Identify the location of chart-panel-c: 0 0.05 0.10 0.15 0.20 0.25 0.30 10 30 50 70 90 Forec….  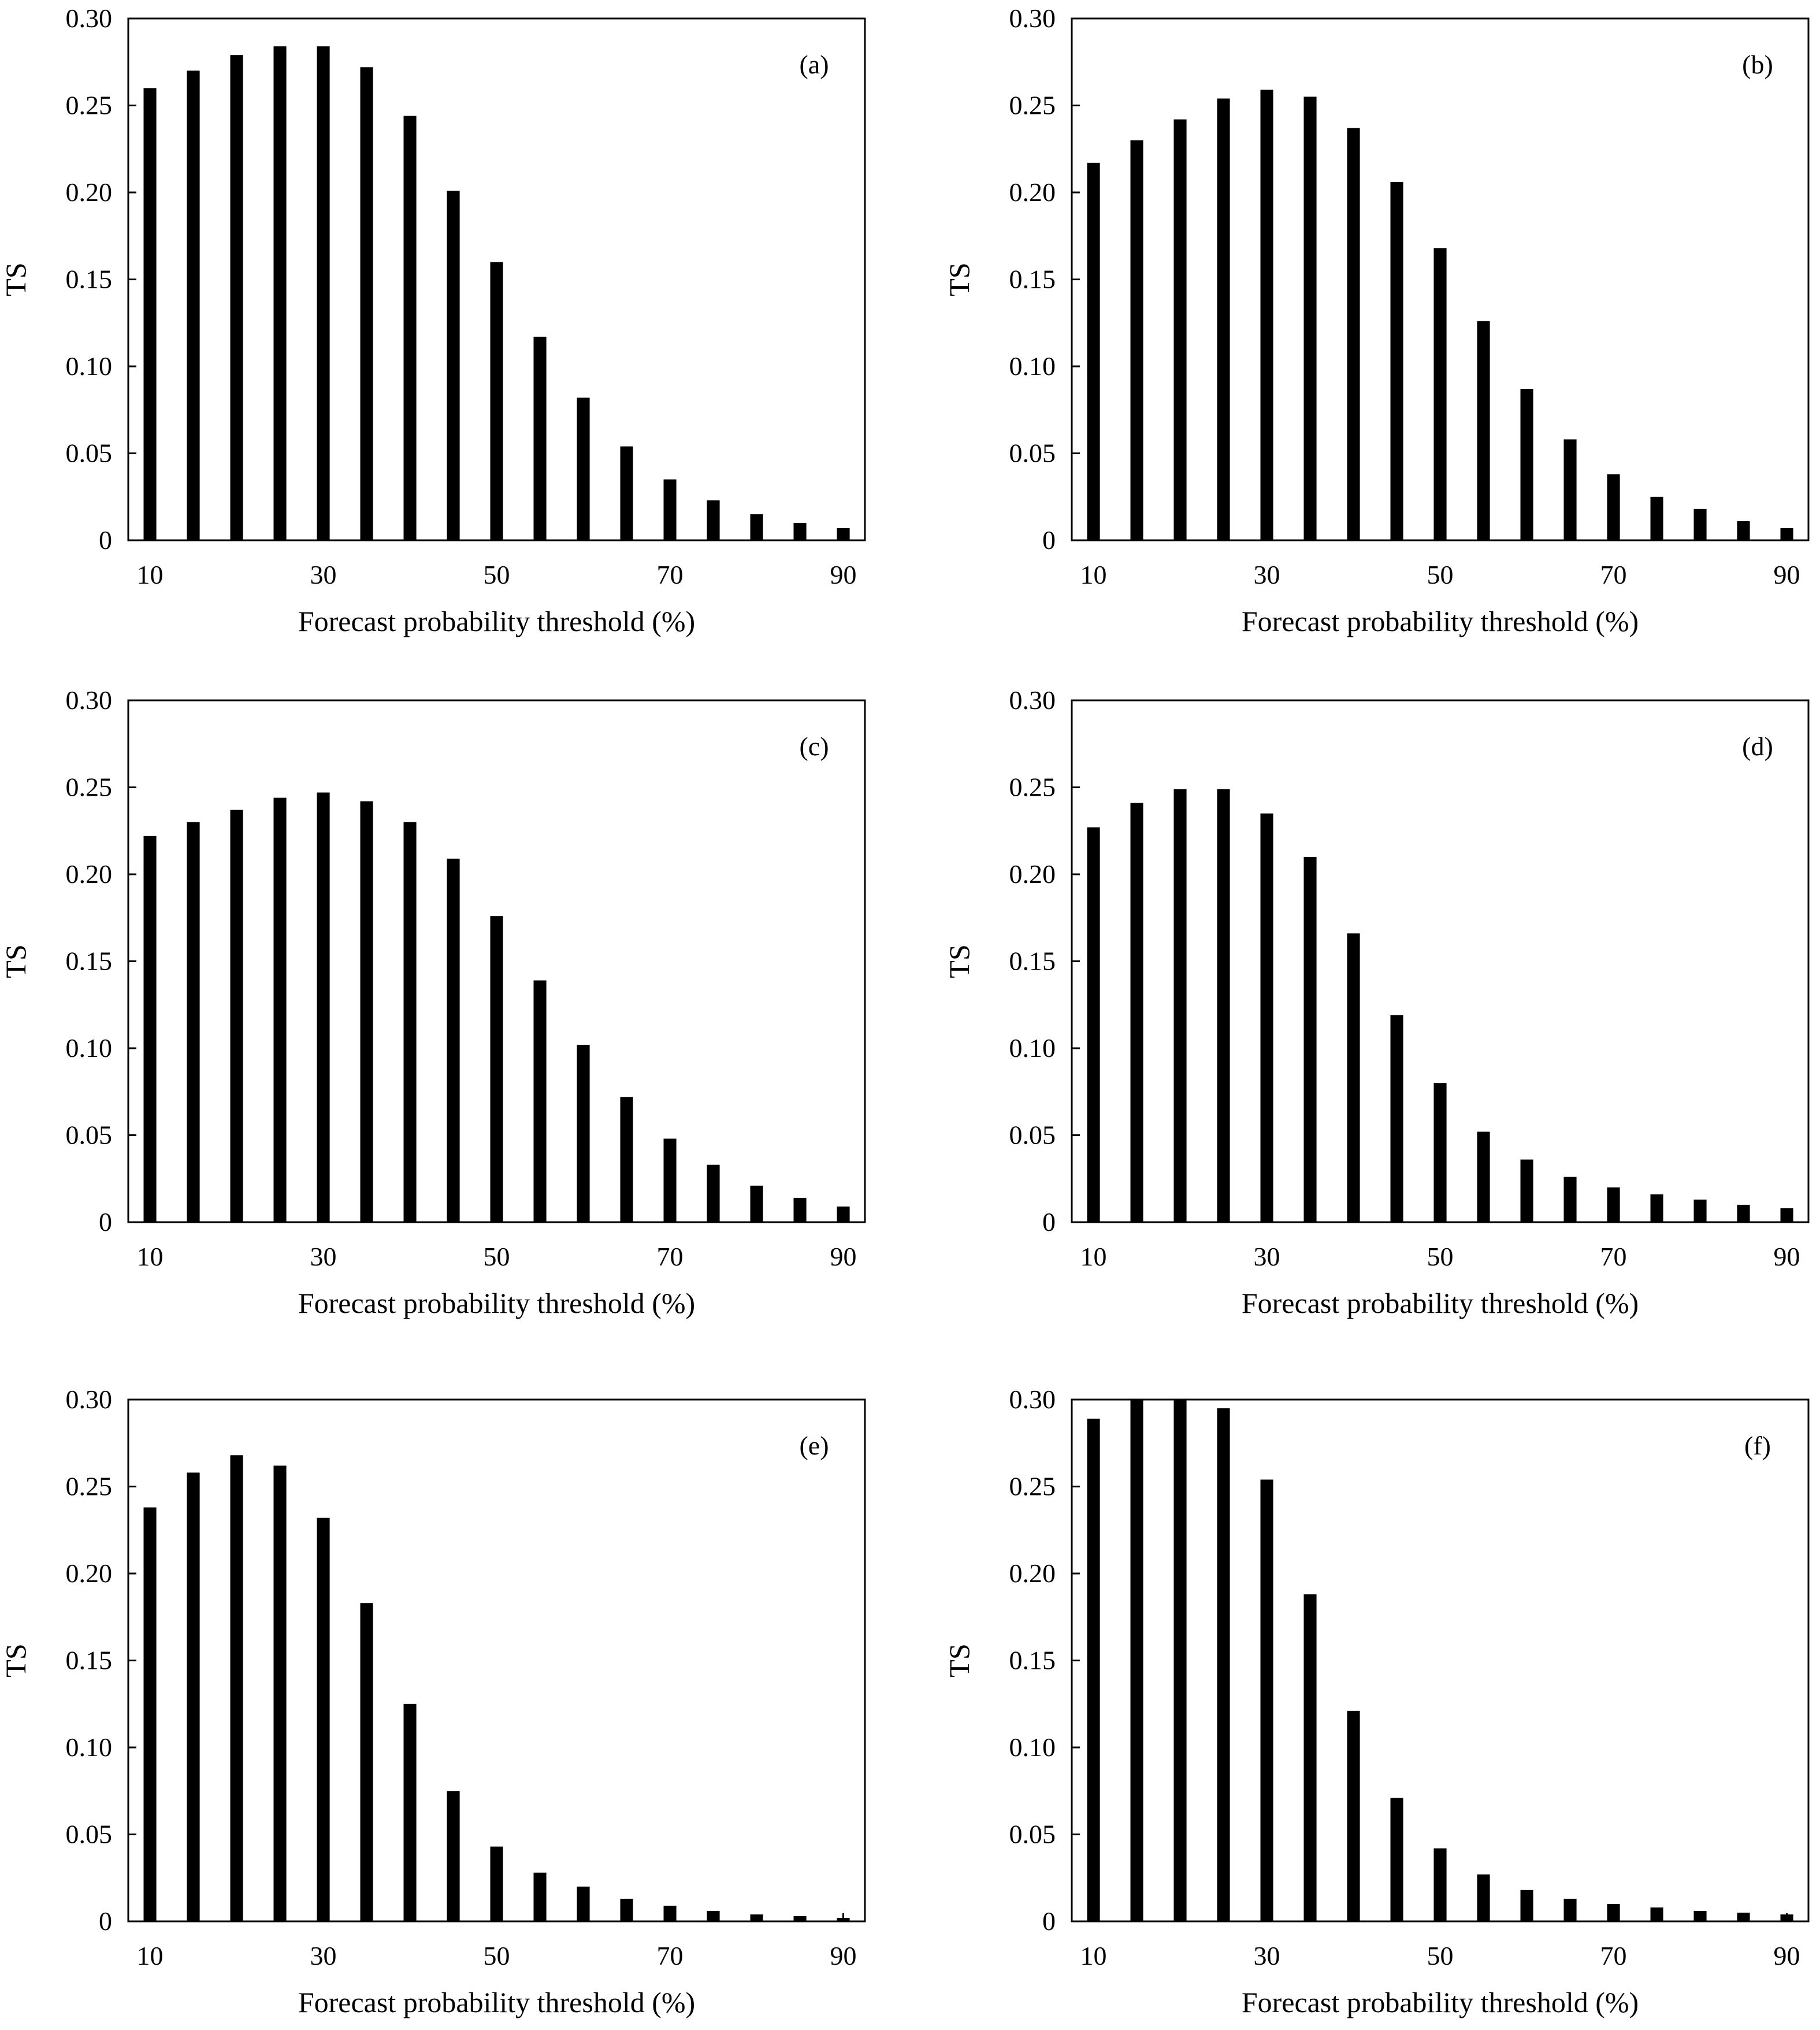
(433, 1002).